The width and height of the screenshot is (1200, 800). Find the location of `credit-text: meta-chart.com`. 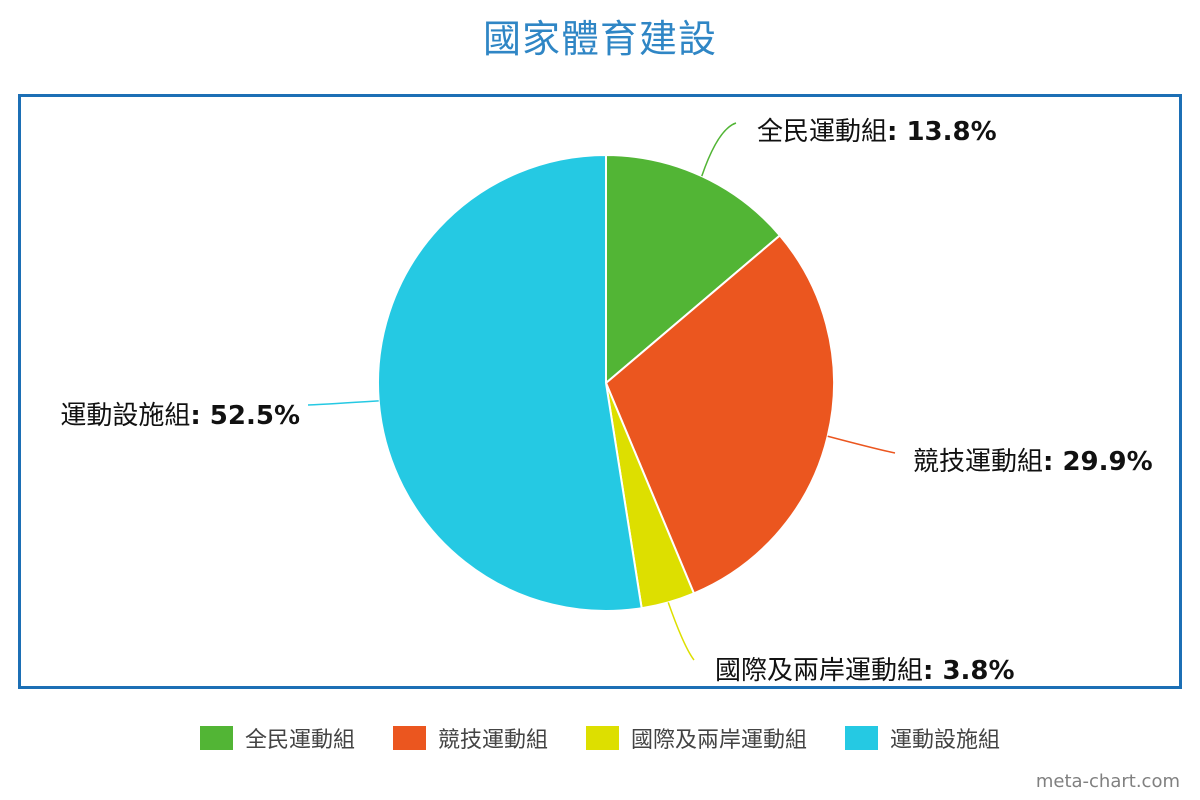

credit-text: meta-chart.com is located at coordinates (1107, 781).